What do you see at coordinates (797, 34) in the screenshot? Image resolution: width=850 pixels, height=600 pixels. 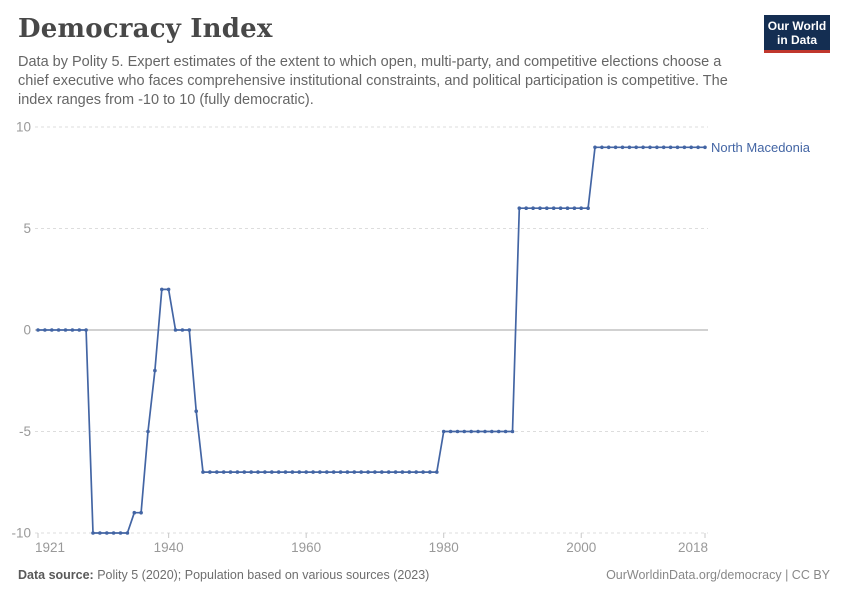 I see `owid-logo: Our World in Data` at bounding box center [797, 34].